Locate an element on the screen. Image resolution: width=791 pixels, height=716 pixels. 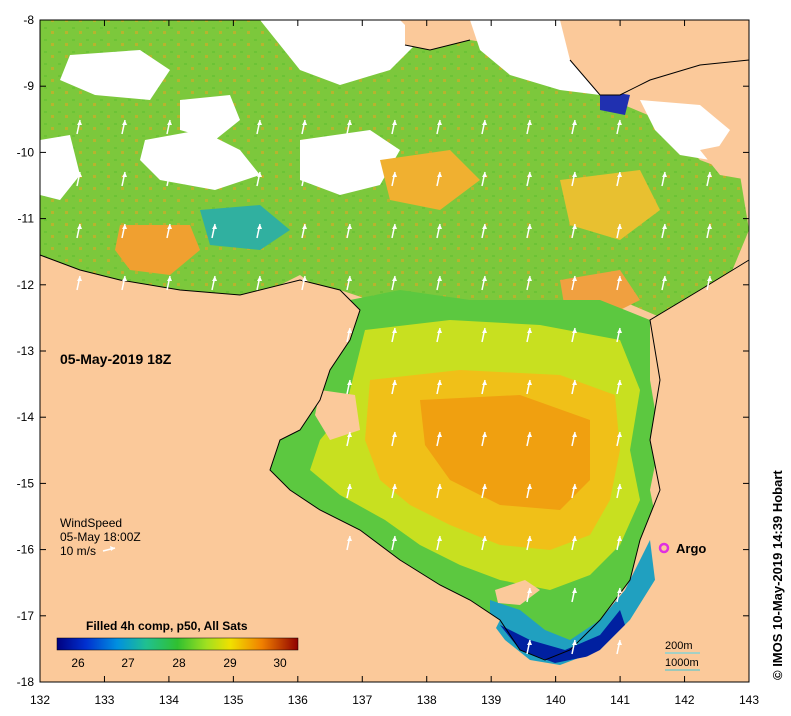
x-tick-label: 134 is located at coordinates (169, 700).